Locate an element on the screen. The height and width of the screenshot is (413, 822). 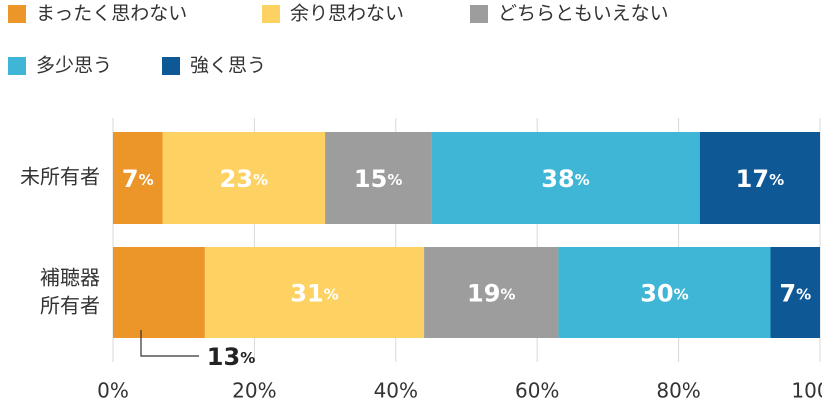
legend-label: まったく思わない is located at coordinates (111, 14).